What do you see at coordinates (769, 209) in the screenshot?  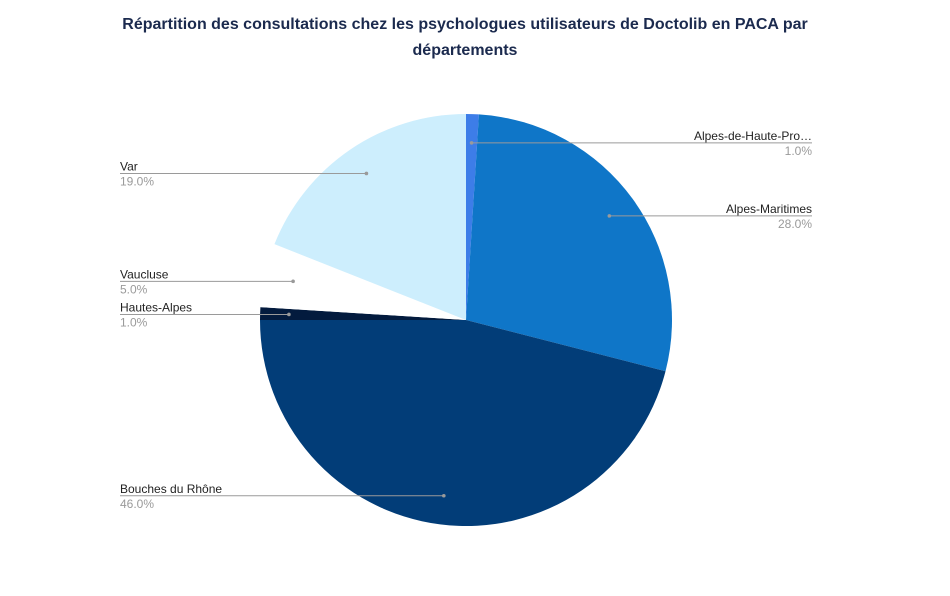 I see `slice-label-alpes-maritimes: Alpes-Maritimes` at bounding box center [769, 209].